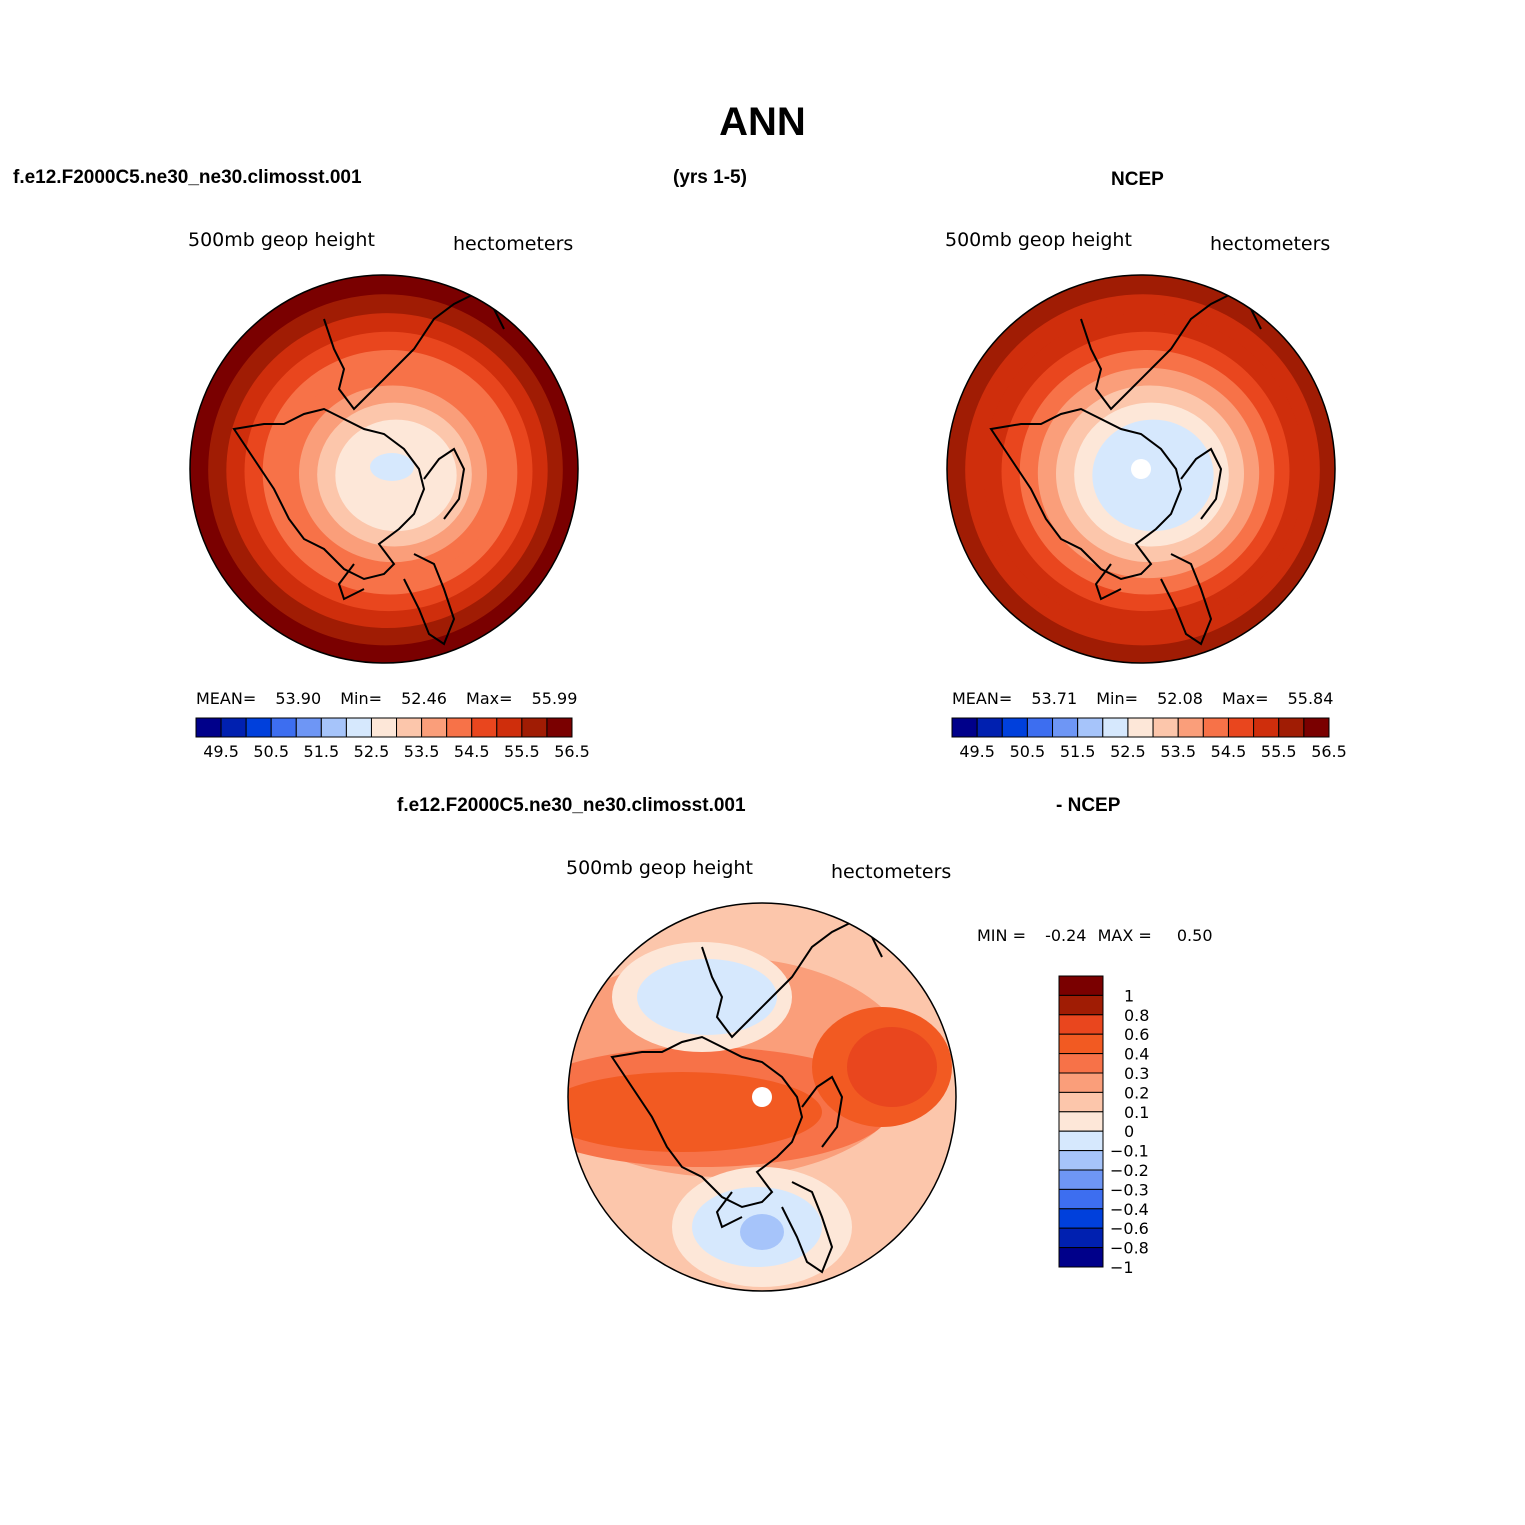 This screenshot has width=1525, height=1525. Describe the element at coordinates (513, 244) in the screenshot. I see `map1-units-label: hectometers` at that location.